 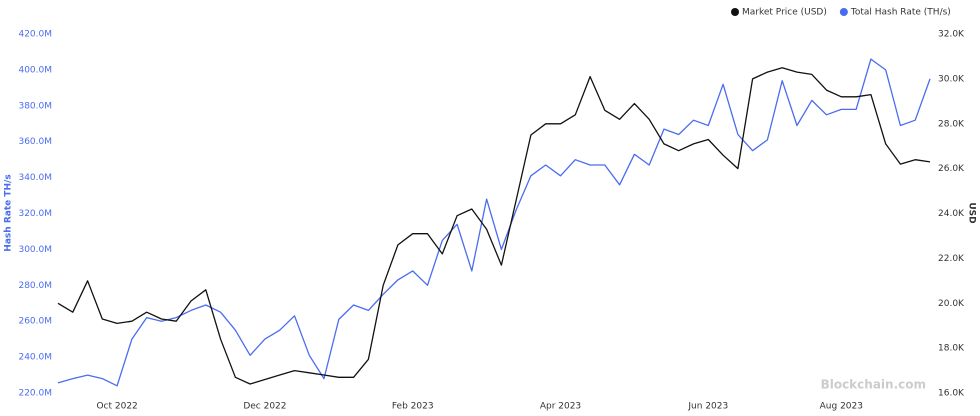 What do you see at coordinates (900, 13) in the screenshot?
I see `legend-label: Total Hash Rate (TH/s)` at bounding box center [900, 13].